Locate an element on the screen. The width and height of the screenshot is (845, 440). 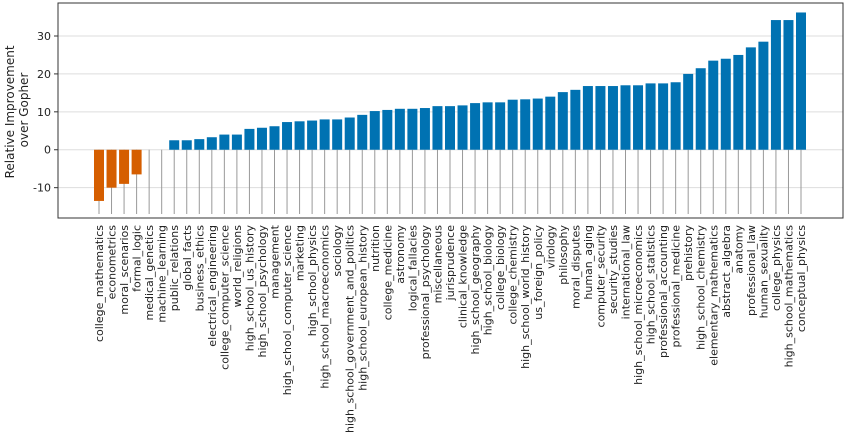
x-tick-label: professional_accounting is located at coordinates (663, 291).